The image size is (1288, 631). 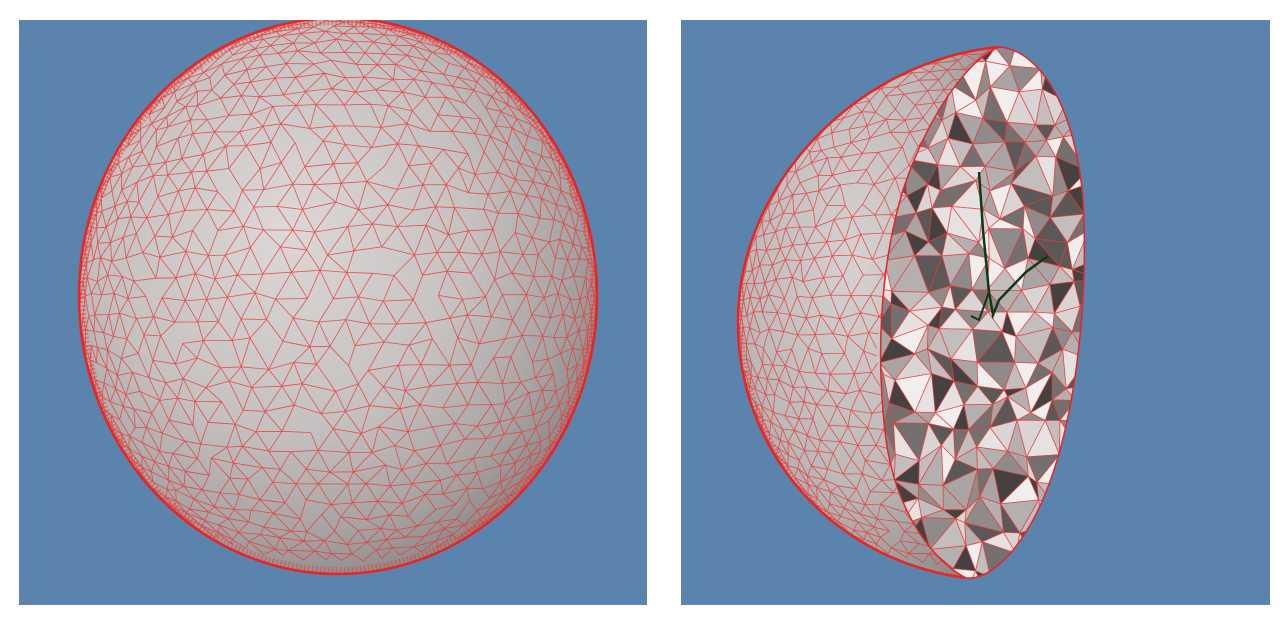 What do you see at coordinates (1013, 245) in the screenshot?
I see `interior-path-line` at bounding box center [1013, 245].